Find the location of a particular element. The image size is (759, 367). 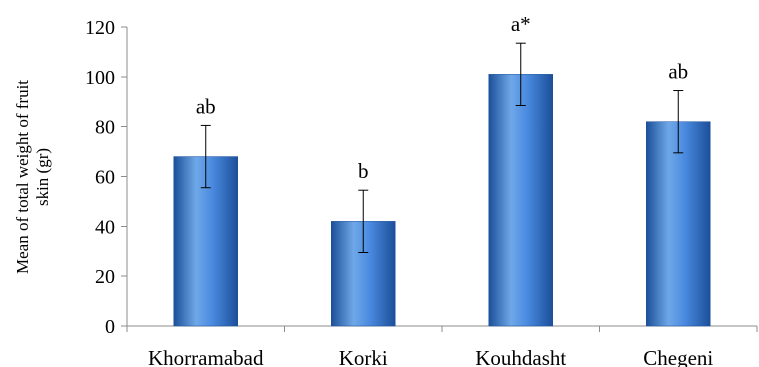

y-axis-title: Mean of total weight of fruit skin (gr) is located at coordinates (32, 177).